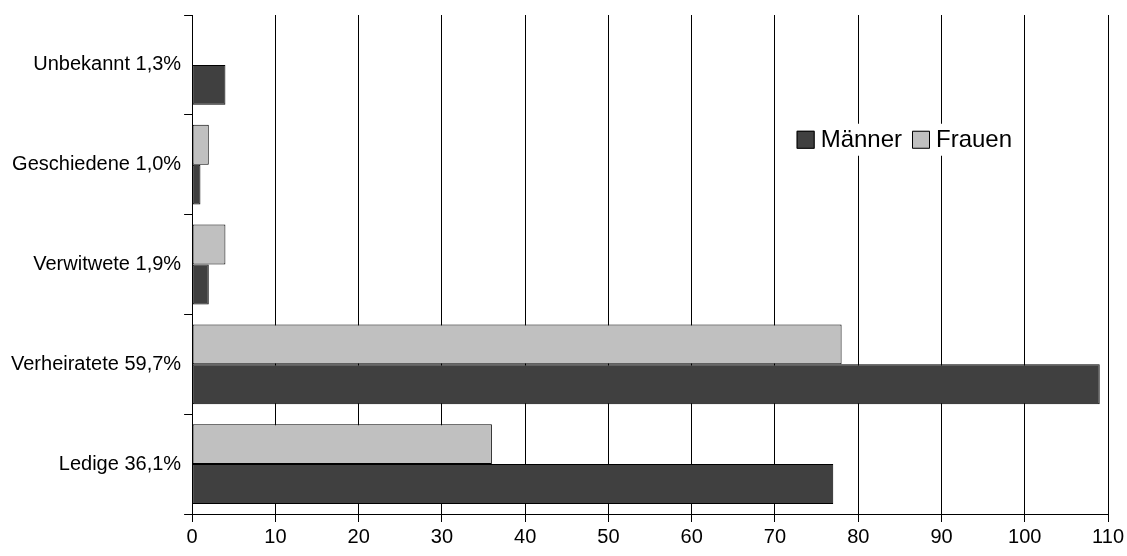 The width and height of the screenshot is (1127, 556). What do you see at coordinates (858, 535) in the screenshot?
I see `x-tick-label: 80` at bounding box center [858, 535].